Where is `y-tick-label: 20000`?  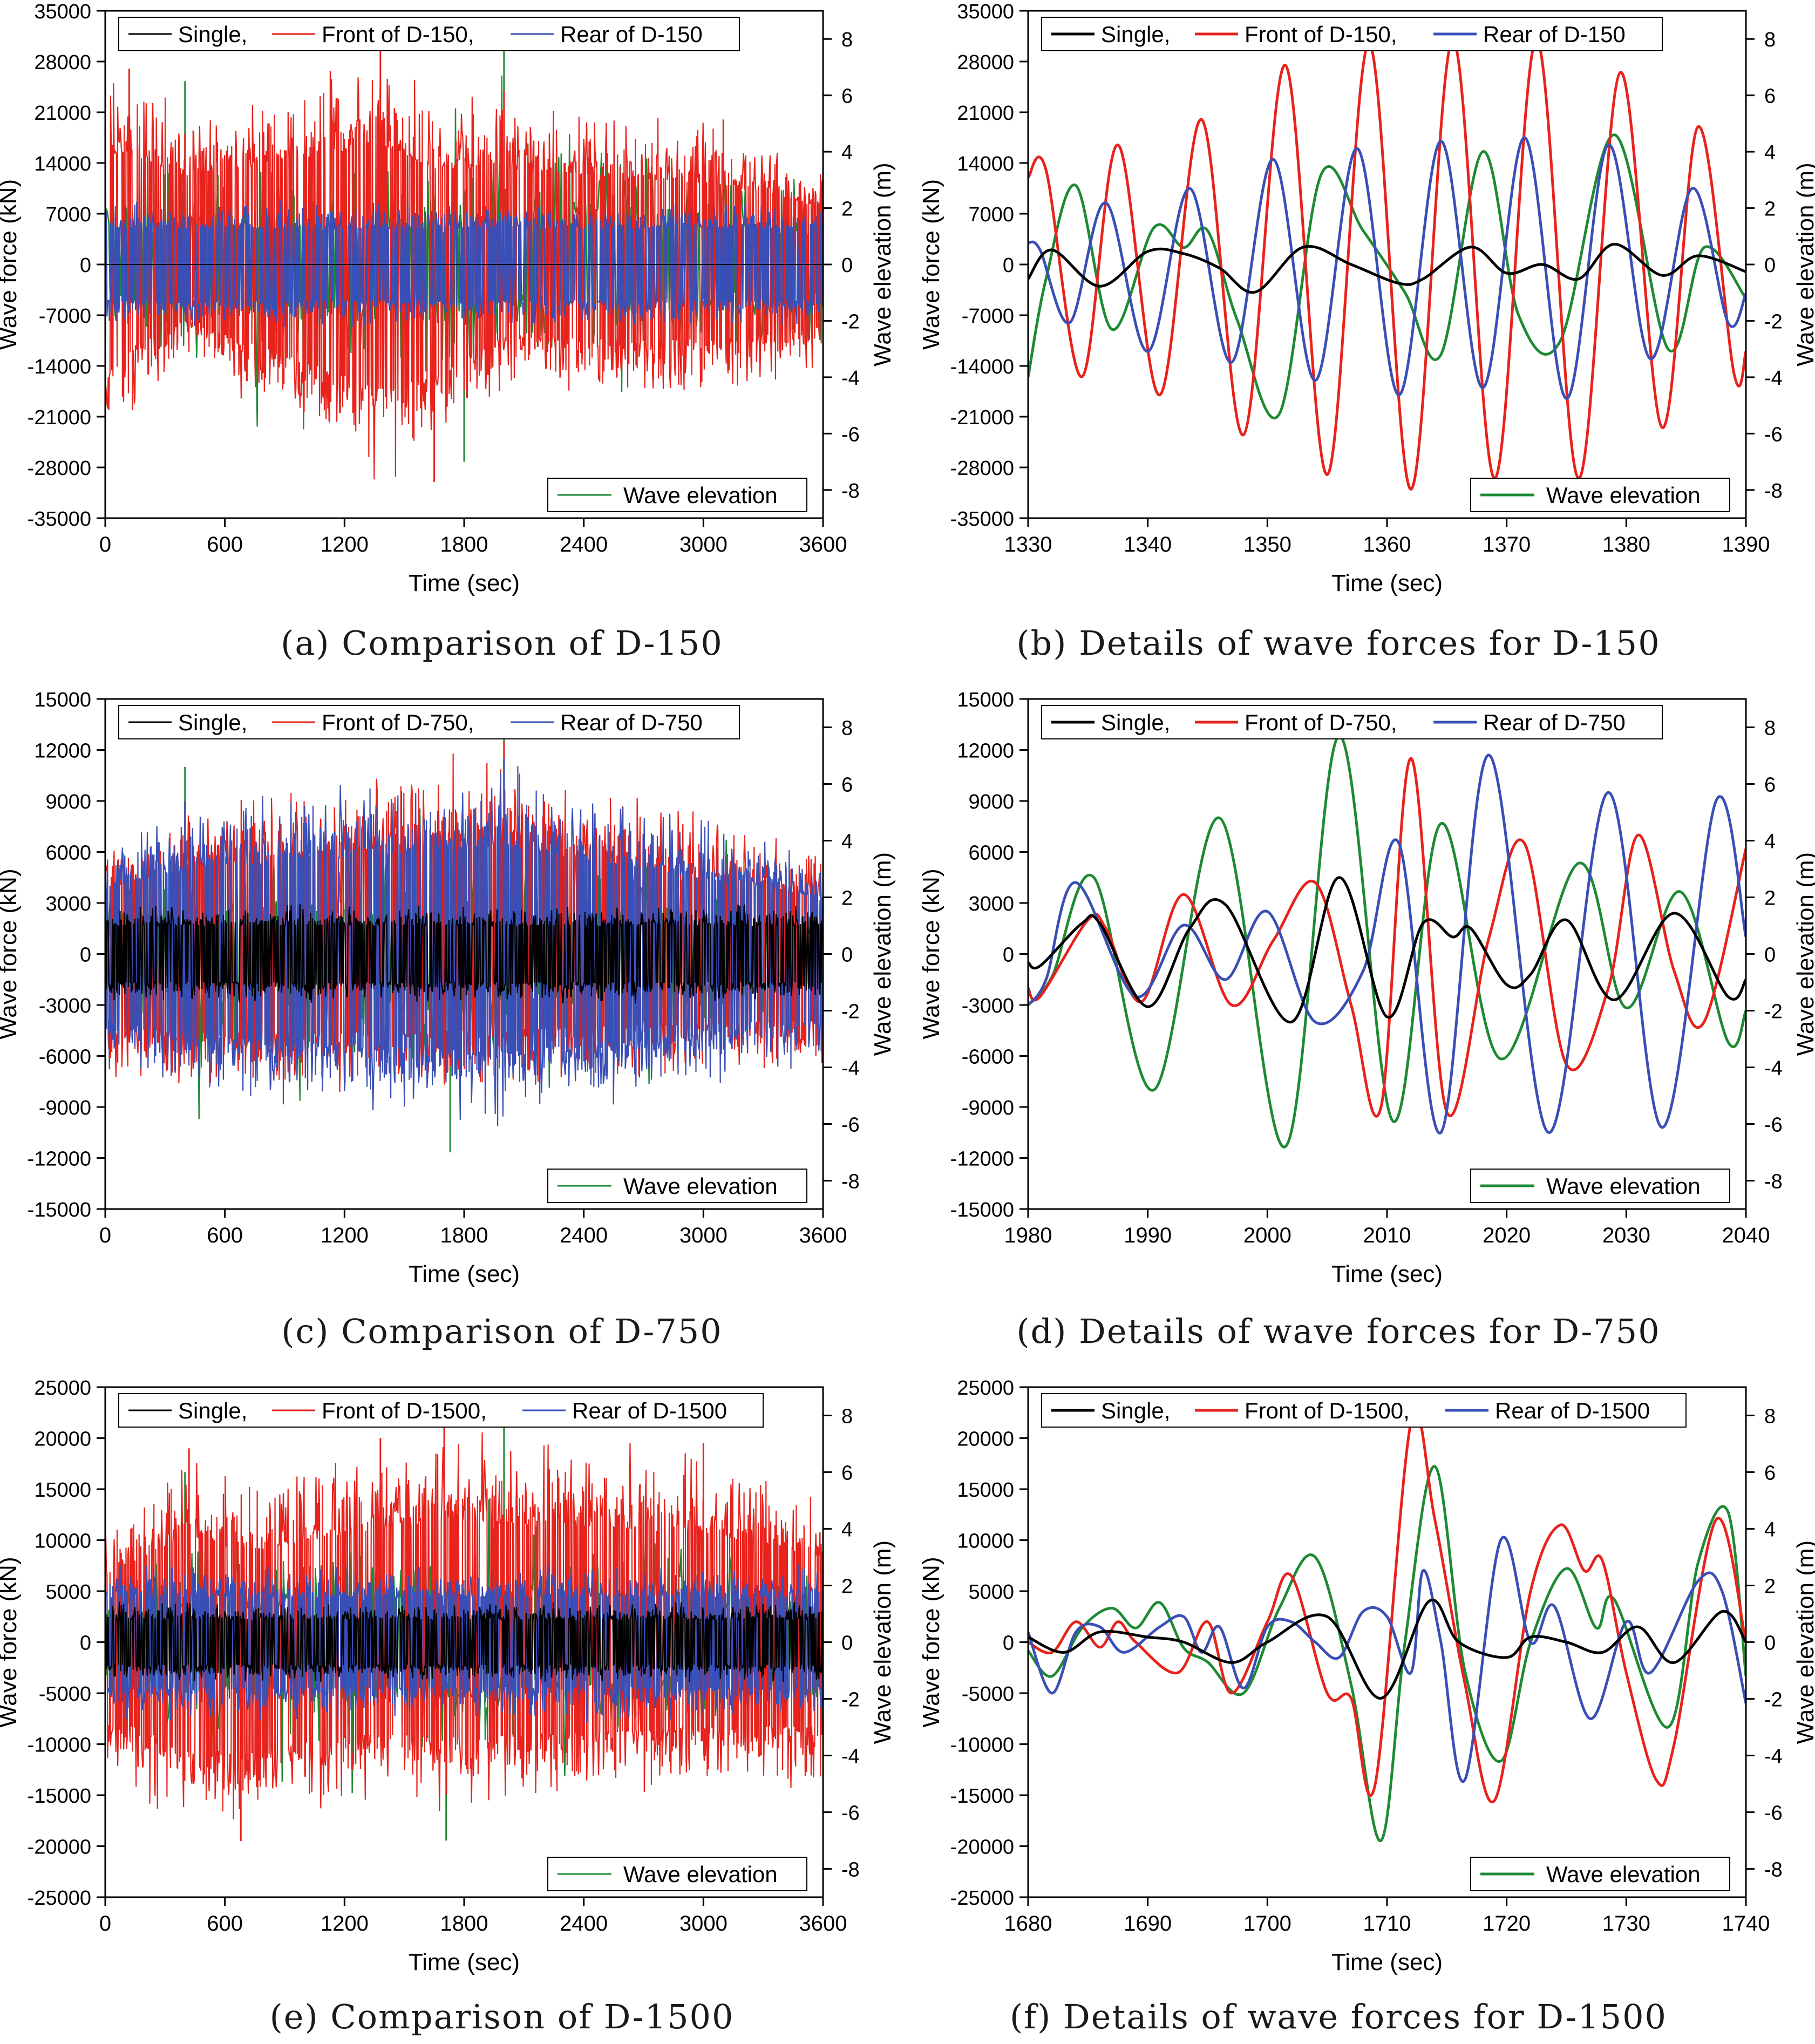 y-tick-label: 20000 is located at coordinates (985, 1439).